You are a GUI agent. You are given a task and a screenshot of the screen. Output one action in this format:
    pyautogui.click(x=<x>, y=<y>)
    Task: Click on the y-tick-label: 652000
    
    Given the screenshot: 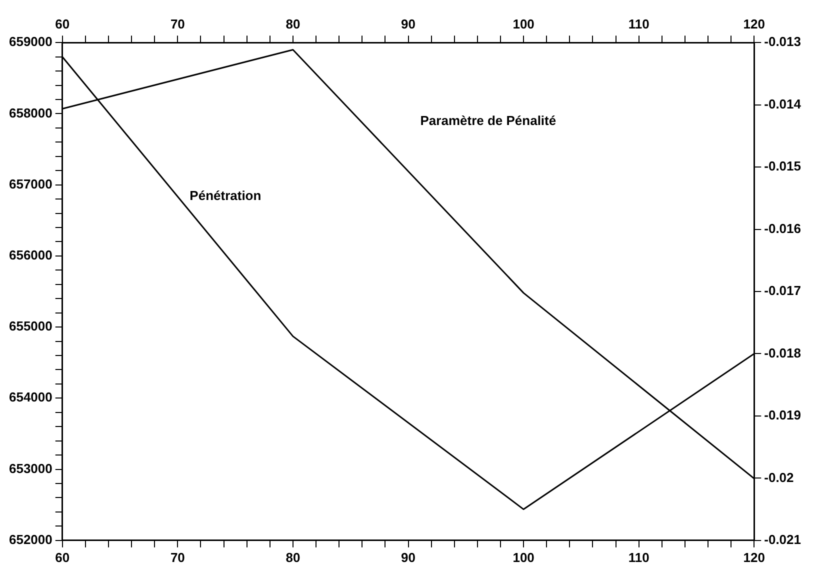 What is the action you would take?
    pyautogui.click(x=30, y=539)
    